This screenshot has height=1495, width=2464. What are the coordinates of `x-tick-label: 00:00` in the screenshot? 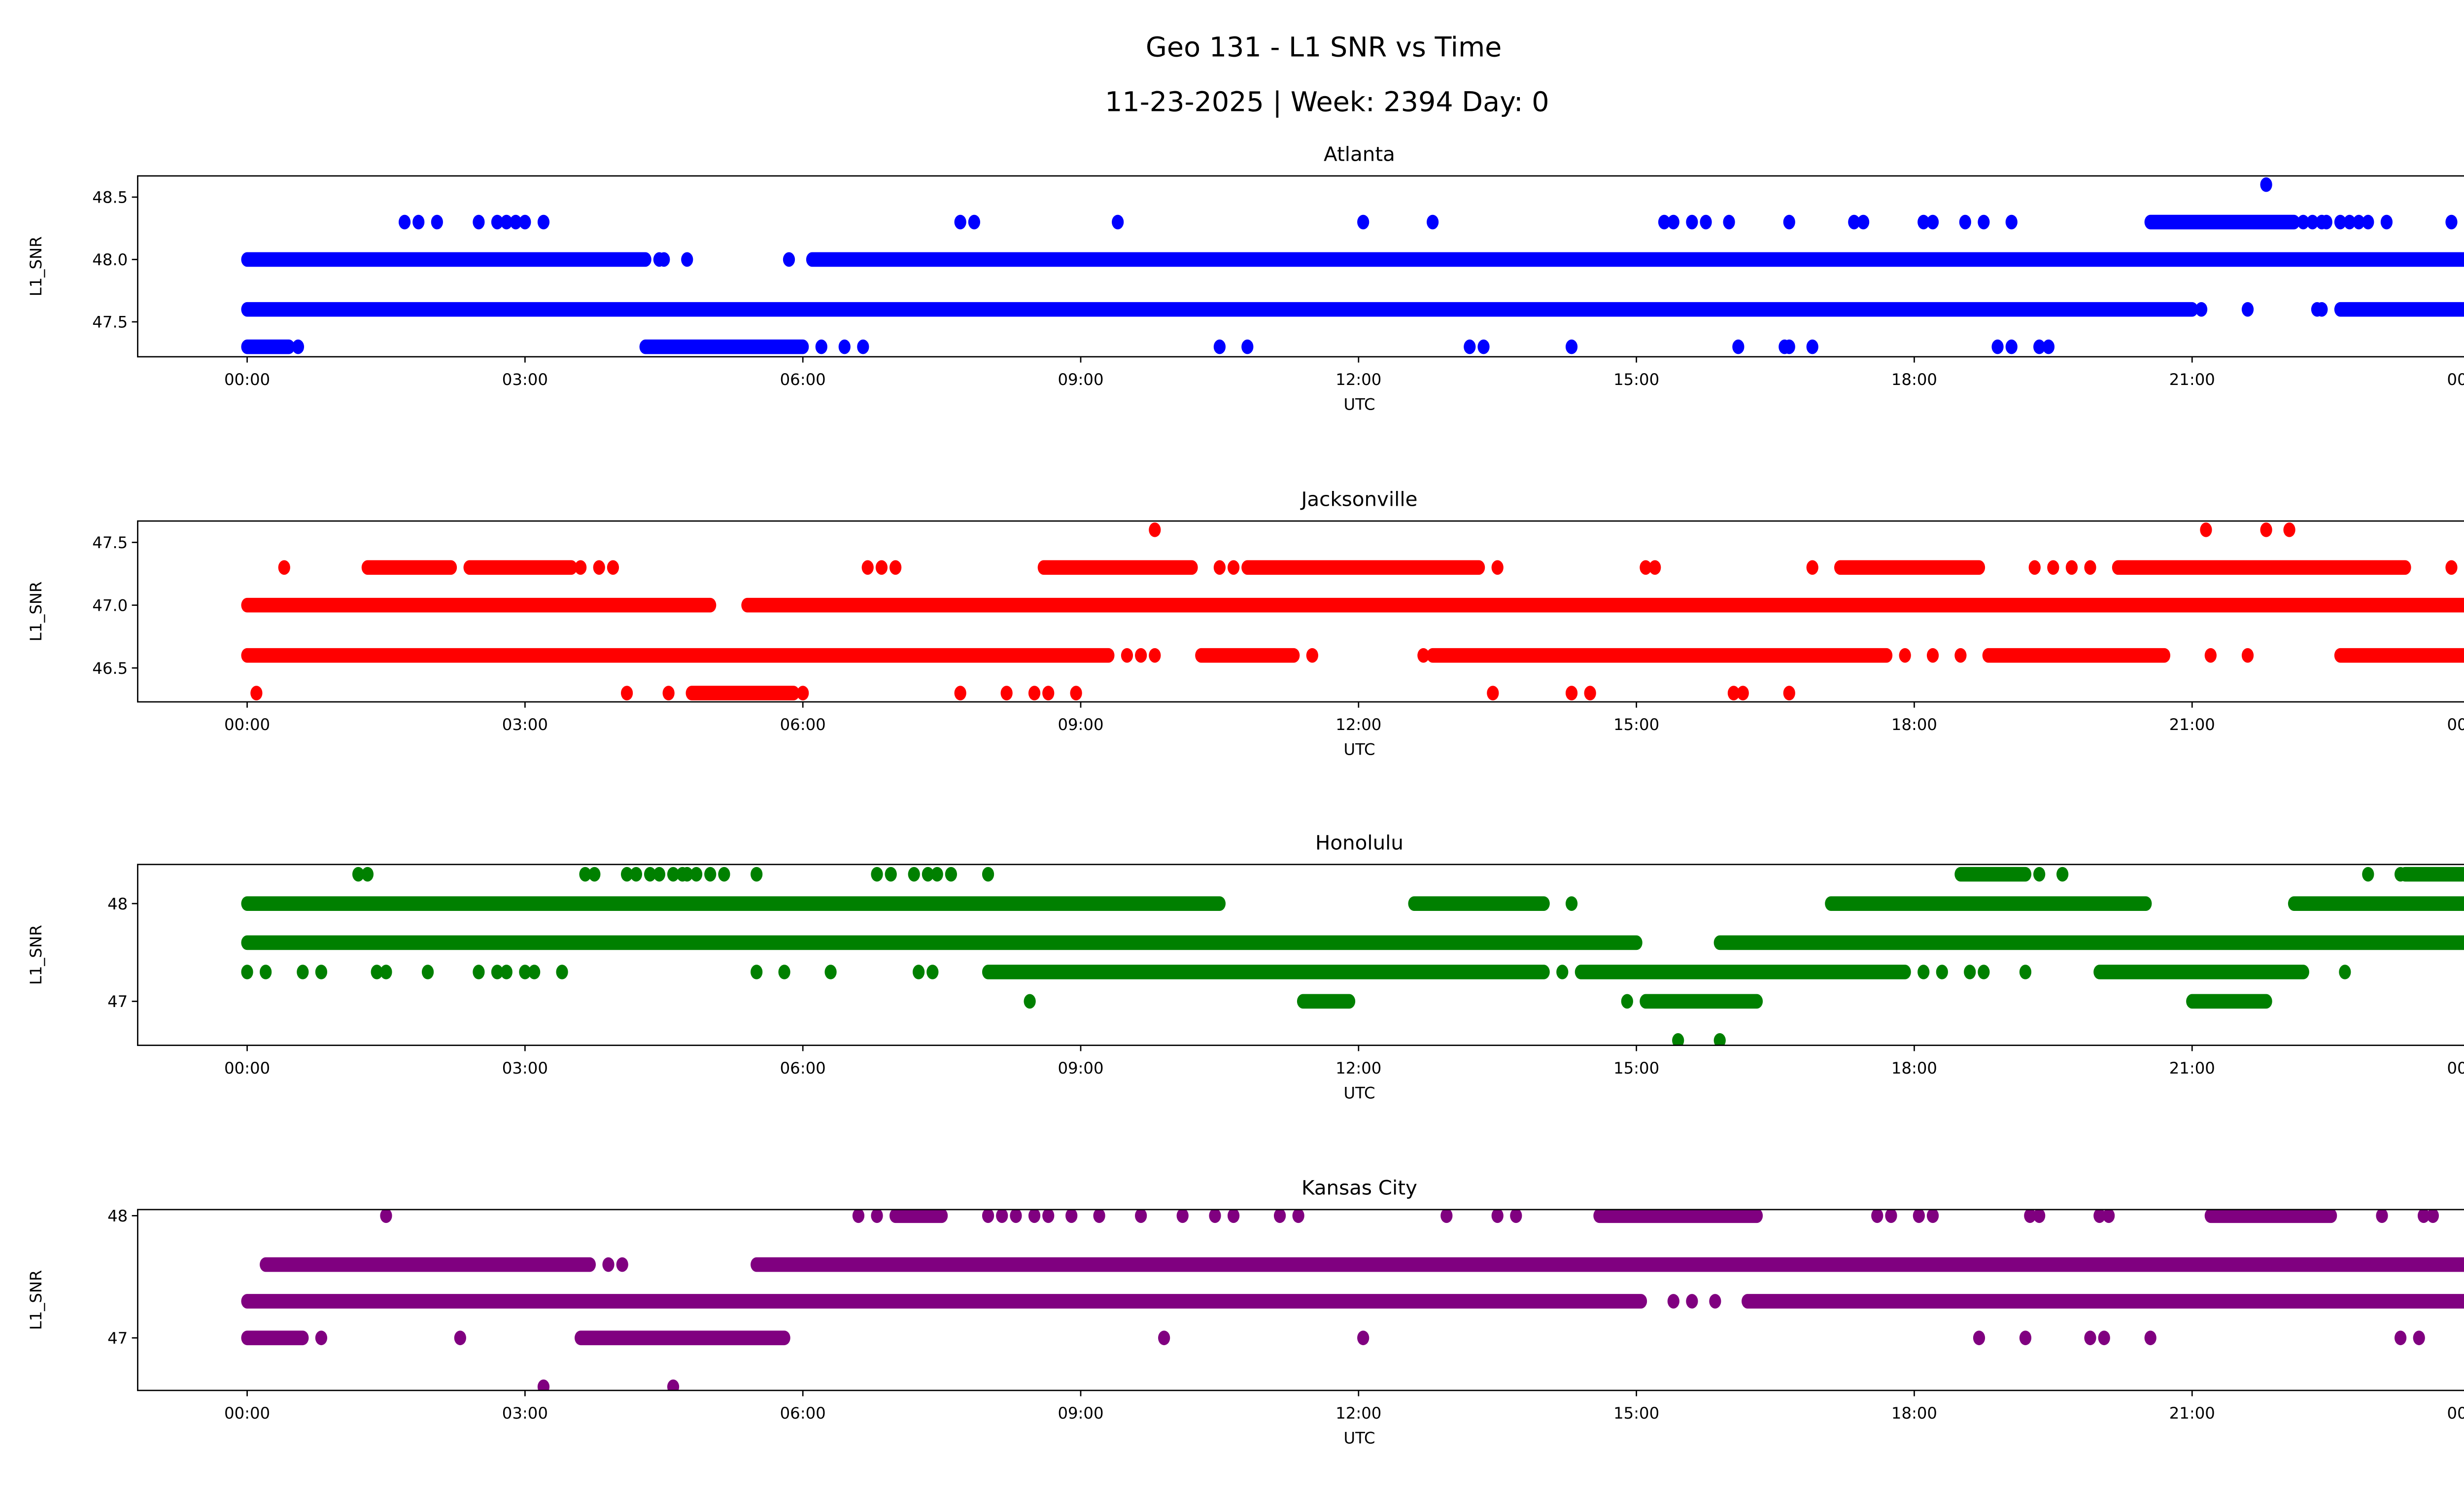 It's located at (247, 1413).